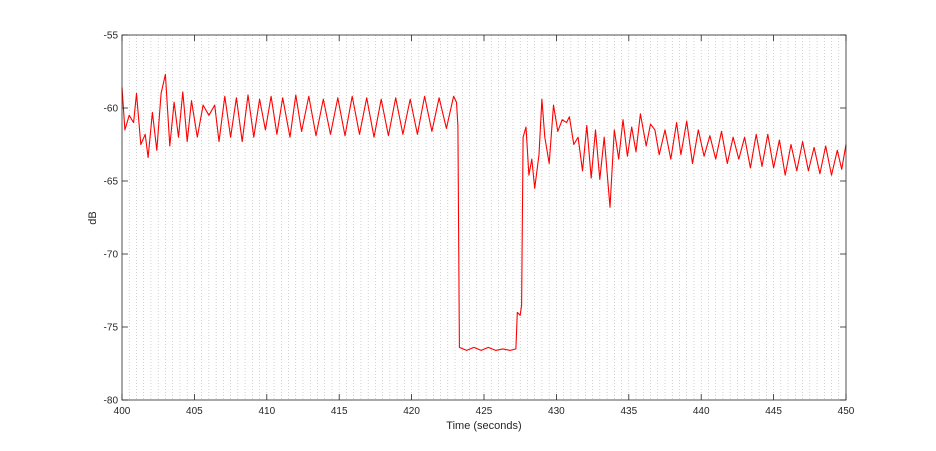 The image size is (936, 451). Describe the element at coordinates (93, 217) in the screenshot. I see `y-axis-label: dB` at that location.